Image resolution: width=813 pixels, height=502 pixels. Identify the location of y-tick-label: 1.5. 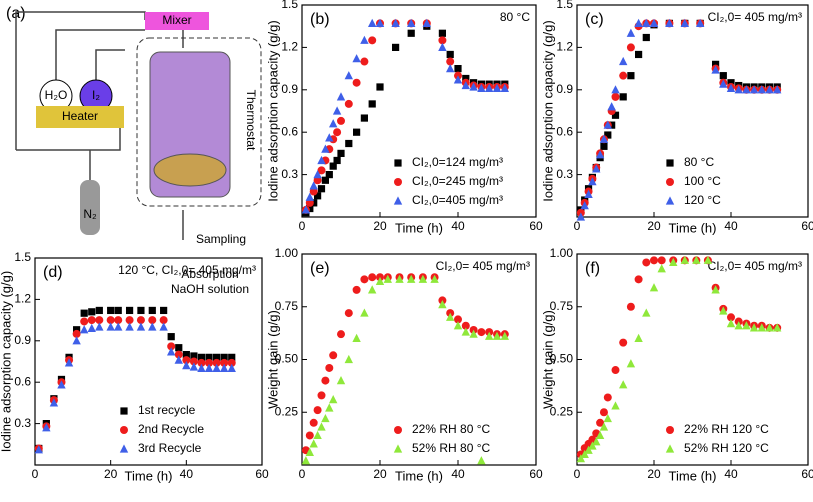
(289, 5).